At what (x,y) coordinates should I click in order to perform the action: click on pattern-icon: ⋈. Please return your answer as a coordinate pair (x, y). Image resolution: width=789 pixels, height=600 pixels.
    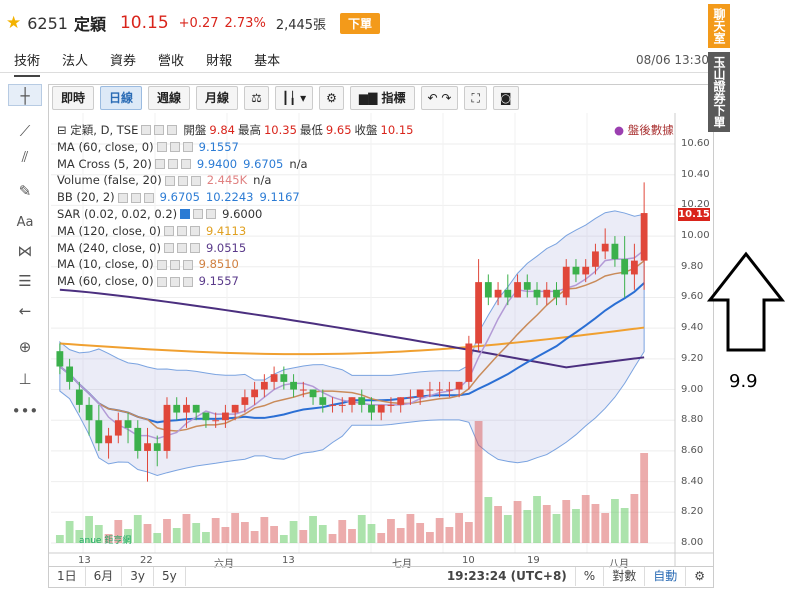
    Looking at the image, I should click on (25, 251).